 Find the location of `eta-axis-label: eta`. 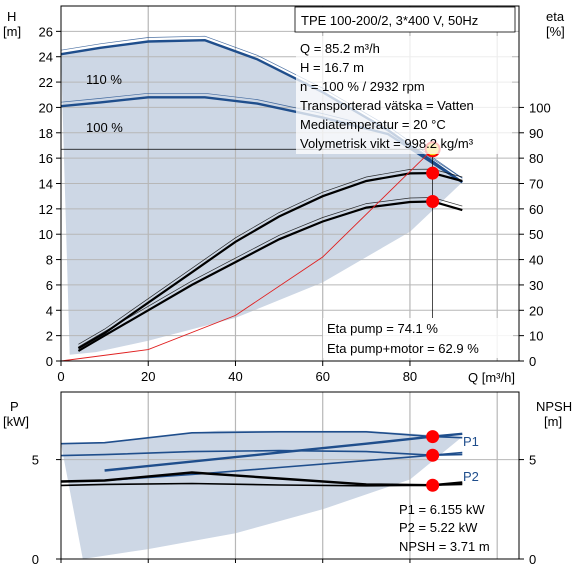

eta-axis-label: eta is located at coordinates (555, 16).